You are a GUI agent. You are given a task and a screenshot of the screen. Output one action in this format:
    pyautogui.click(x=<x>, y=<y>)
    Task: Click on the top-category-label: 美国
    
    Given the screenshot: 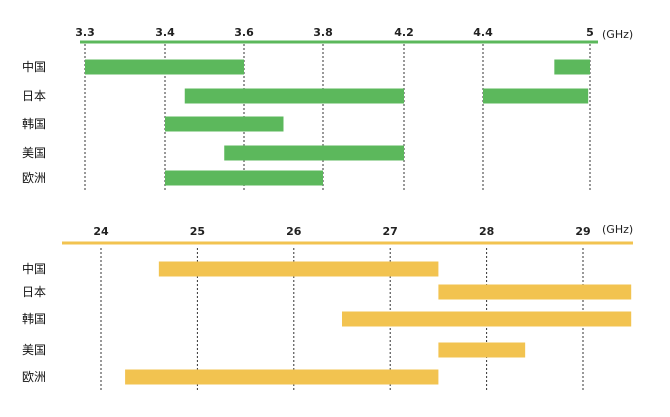 What is the action you would take?
    pyautogui.click(x=34, y=153)
    